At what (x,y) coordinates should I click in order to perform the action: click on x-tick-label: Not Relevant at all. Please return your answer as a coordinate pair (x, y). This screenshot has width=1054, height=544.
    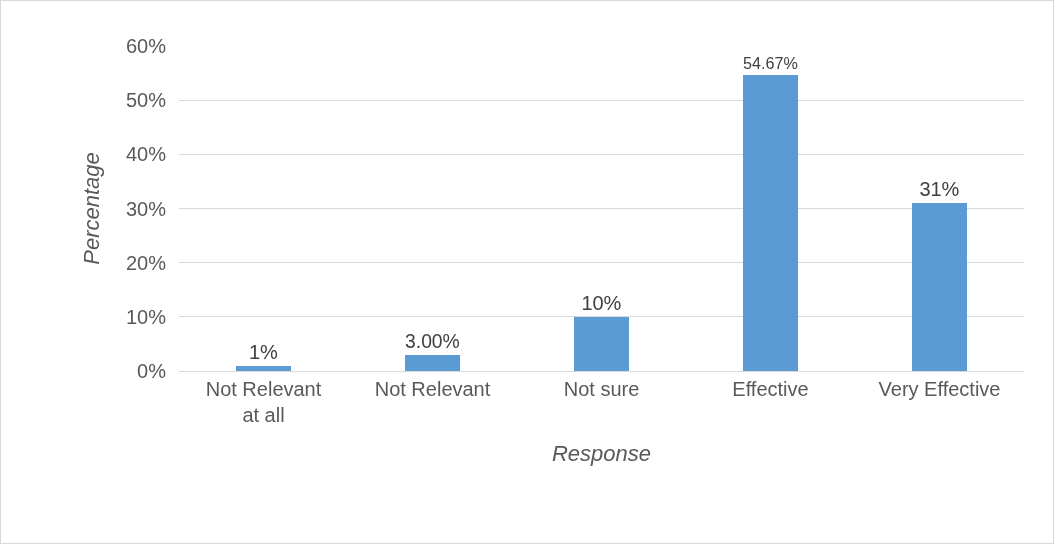
    Looking at the image, I should click on (263, 402).